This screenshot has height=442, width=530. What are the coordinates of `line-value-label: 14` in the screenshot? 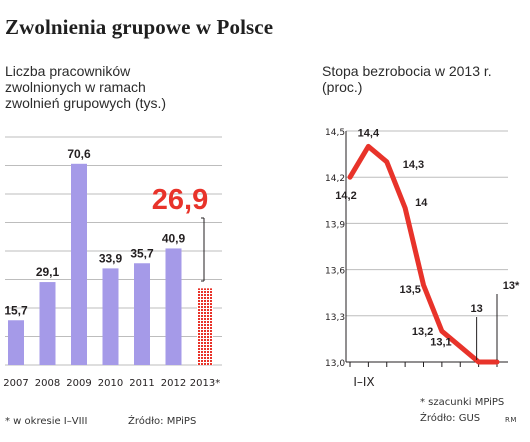 It's located at (421, 203).